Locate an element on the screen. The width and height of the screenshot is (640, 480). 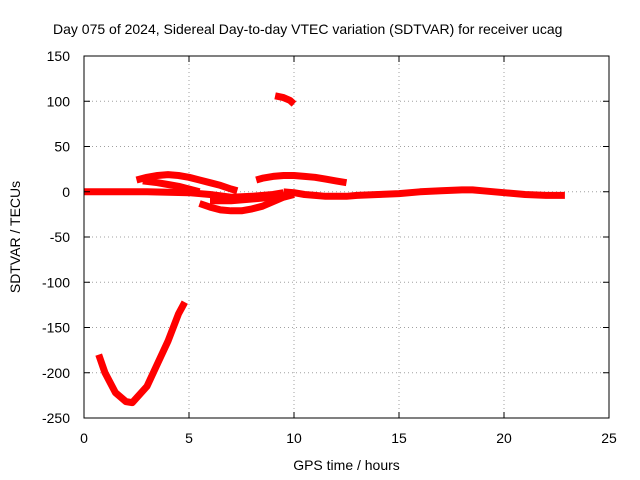
x-tick-label: 0 is located at coordinates (84, 438).